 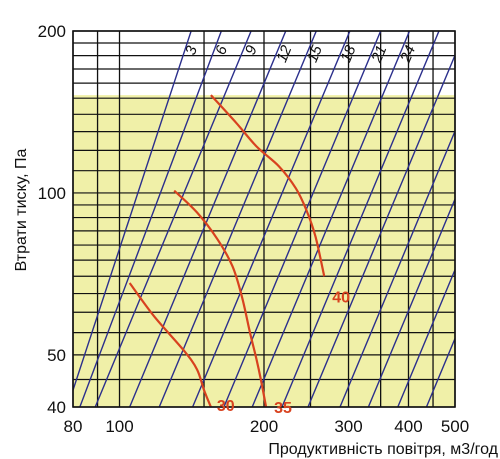 I want to click on x-tick-labels: 80 100 200 300 400 500, so click(x=267, y=426).